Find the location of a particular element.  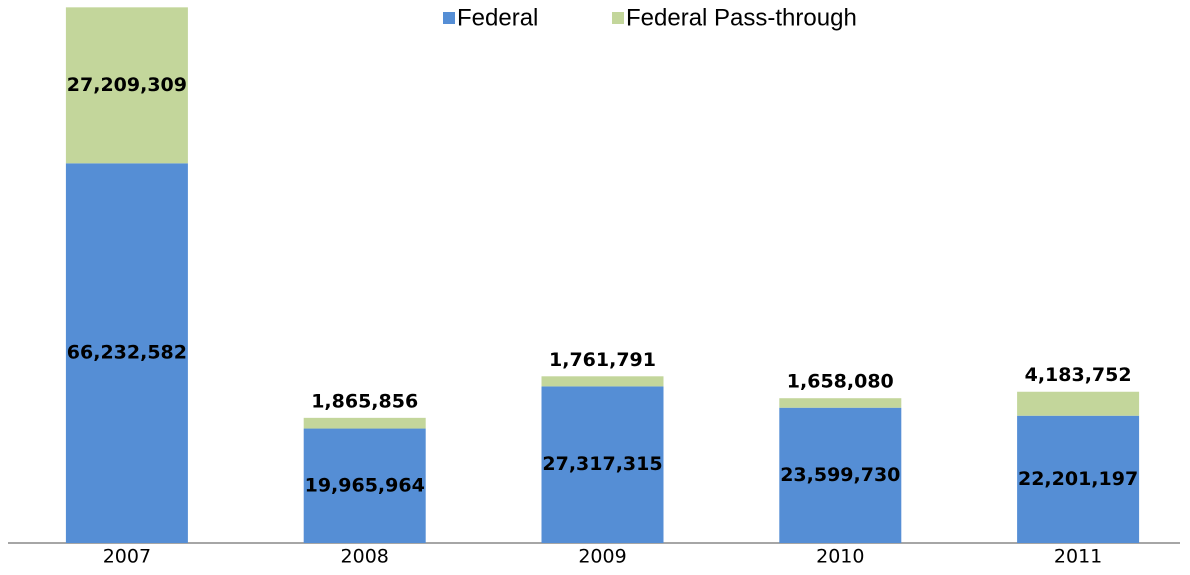

legend-label: Federal Pass-through is located at coordinates (741, 17).